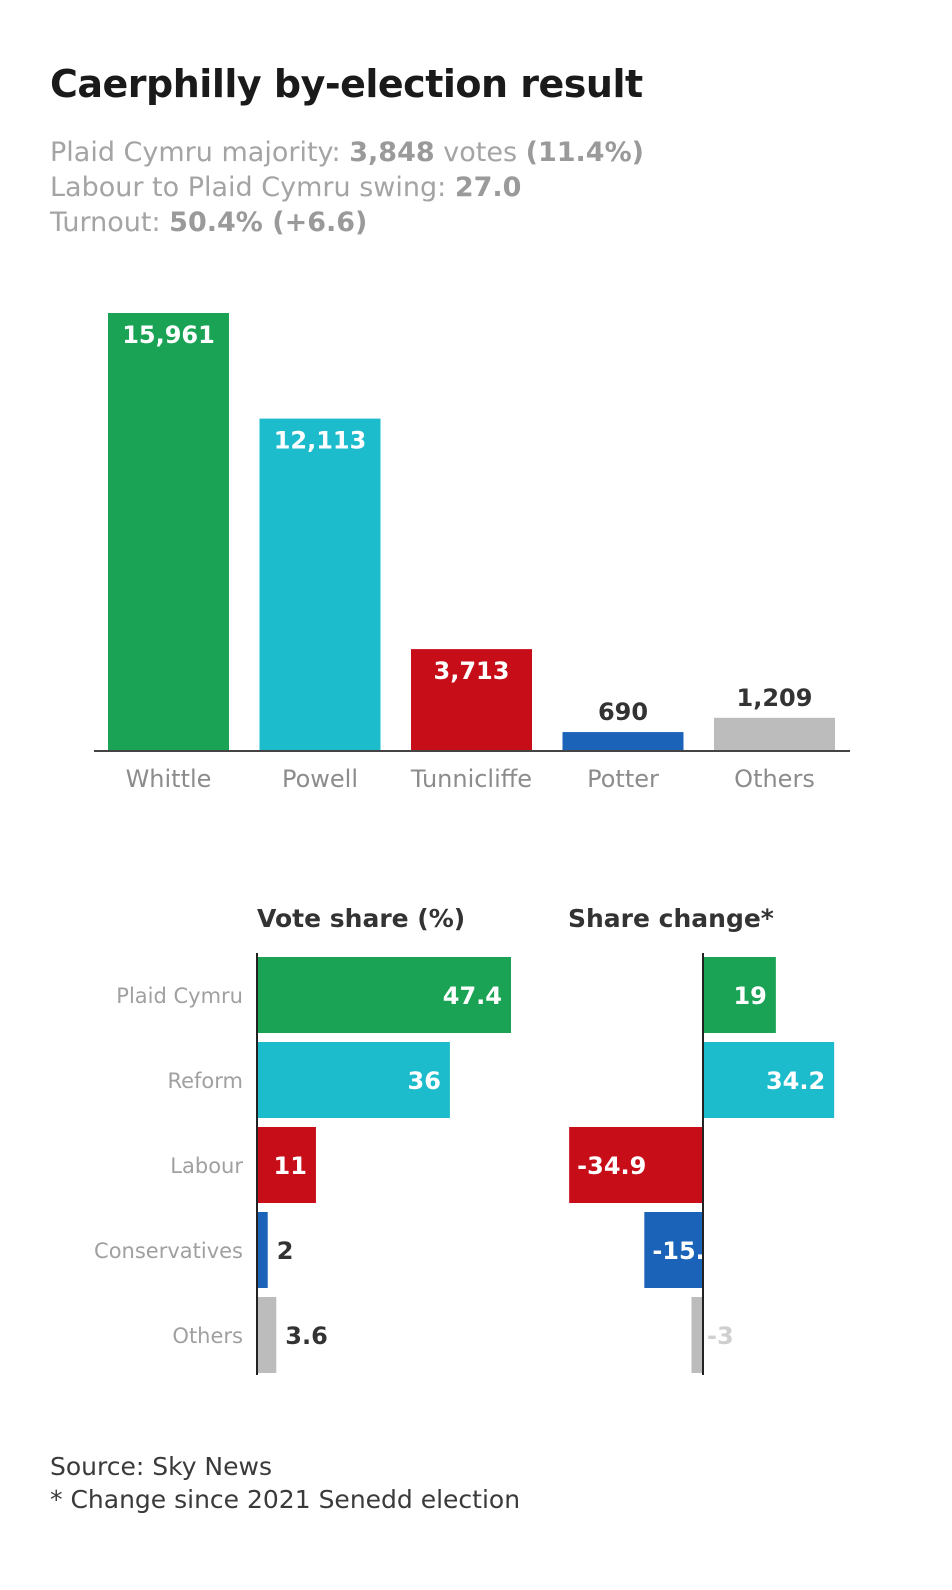 The height and width of the screenshot is (1590, 952). I want to click on category-label-powell: Powell, so click(320, 779).